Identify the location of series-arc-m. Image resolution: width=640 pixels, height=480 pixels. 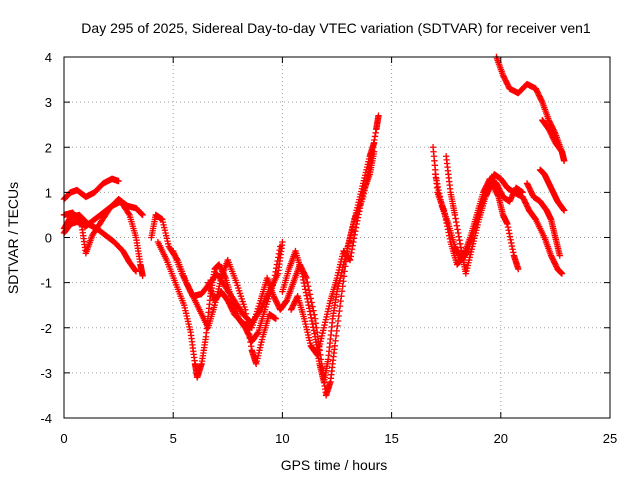
(499, 224).